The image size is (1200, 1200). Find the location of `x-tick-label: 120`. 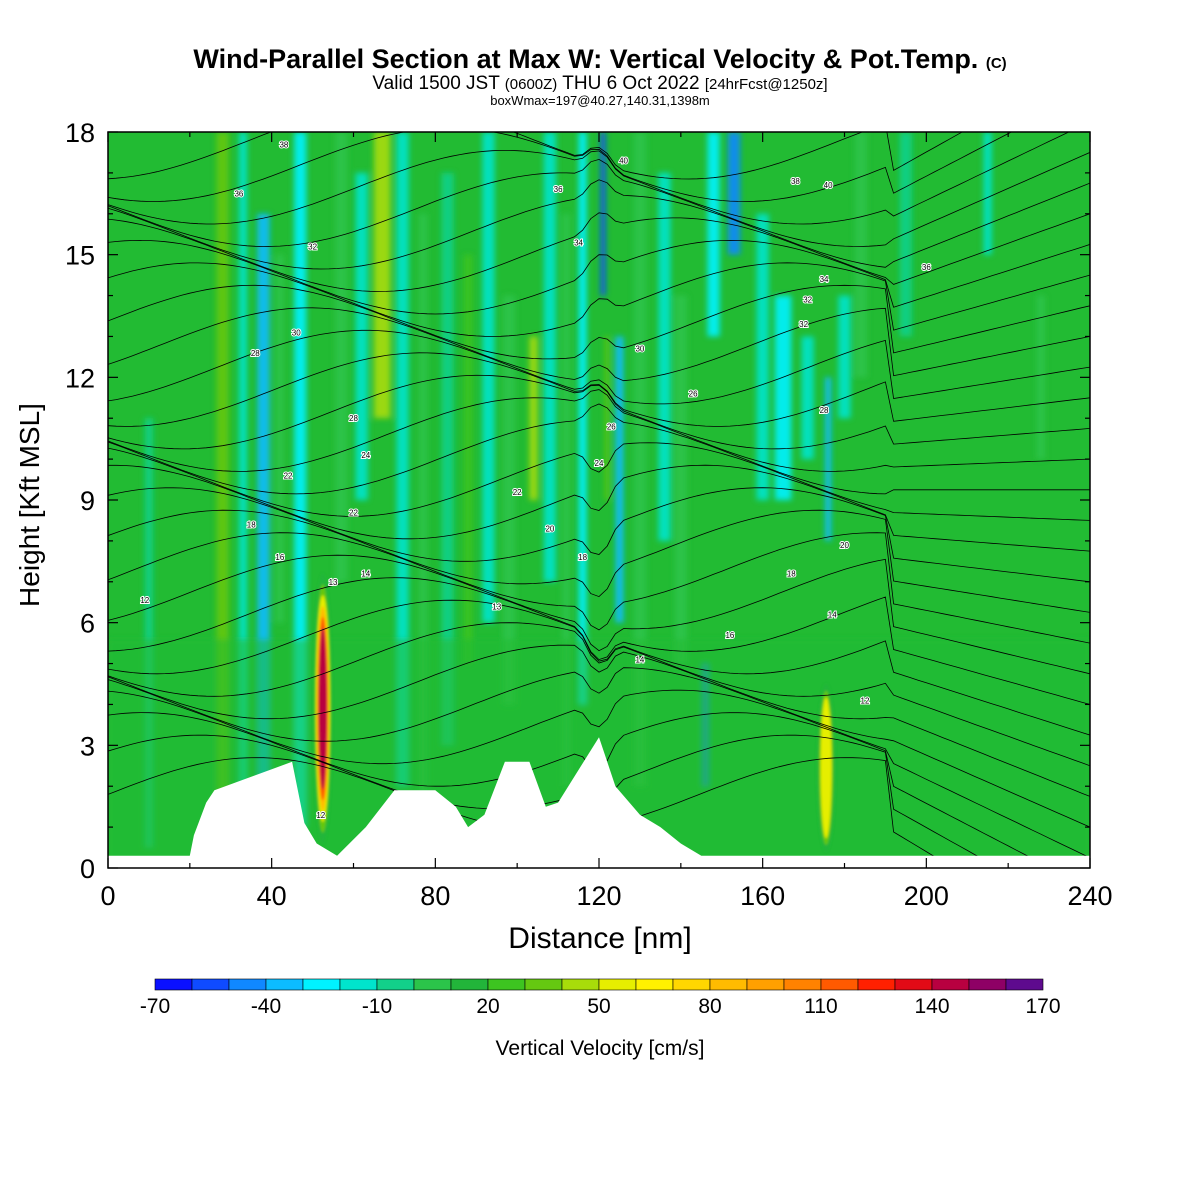

x-tick-label: 120 is located at coordinates (598, 896).